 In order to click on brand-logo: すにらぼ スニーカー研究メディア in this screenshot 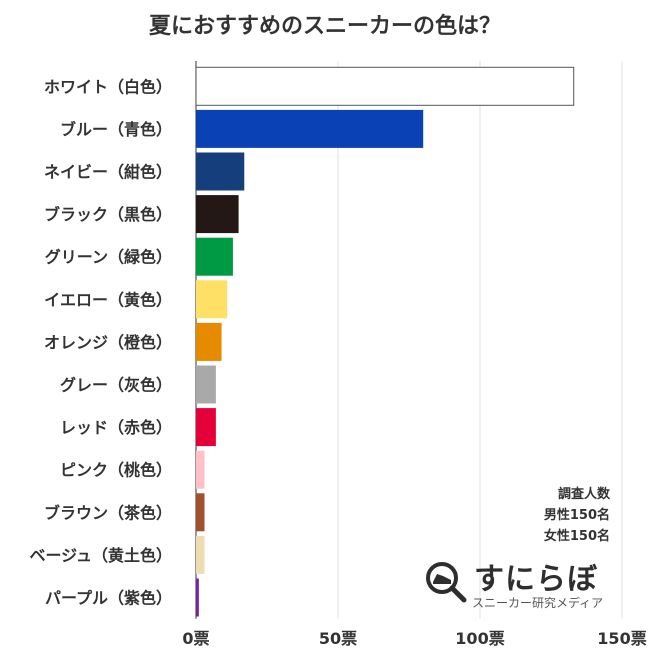, I will do `click(529, 584)`.